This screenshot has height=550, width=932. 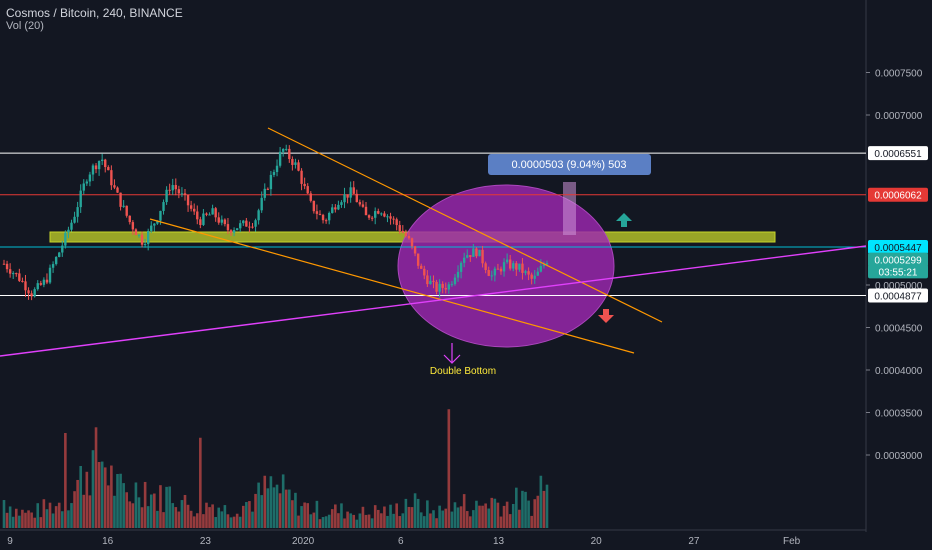 I want to click on chart-title: Cosmos / Bitcoin, 240, BINANCE, so click(x=94, y=13).